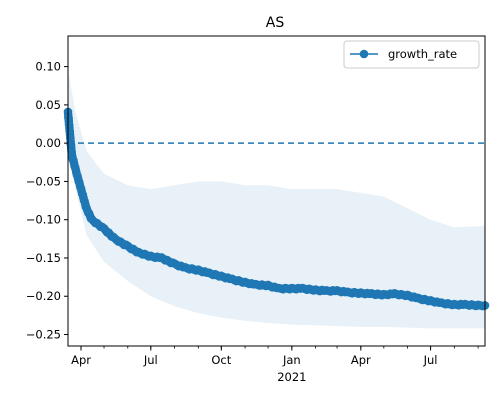  I want to click on y-tick-label: −0.15, so click(43, 258).